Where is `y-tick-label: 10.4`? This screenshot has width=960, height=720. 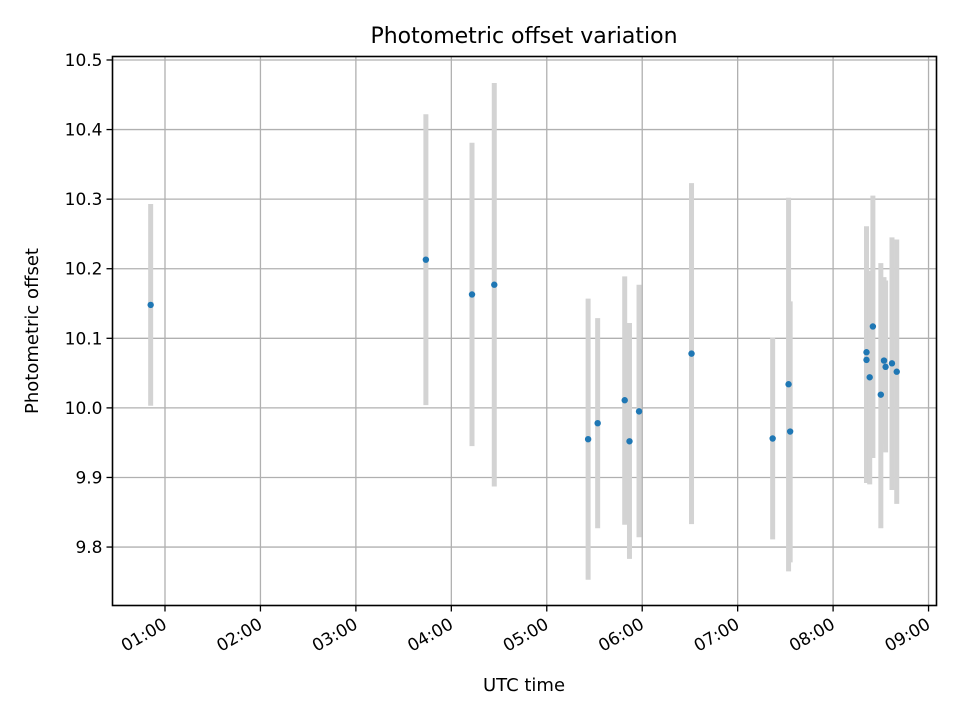
y-tick-label: 10.4 is located at coordinates (84, 131).